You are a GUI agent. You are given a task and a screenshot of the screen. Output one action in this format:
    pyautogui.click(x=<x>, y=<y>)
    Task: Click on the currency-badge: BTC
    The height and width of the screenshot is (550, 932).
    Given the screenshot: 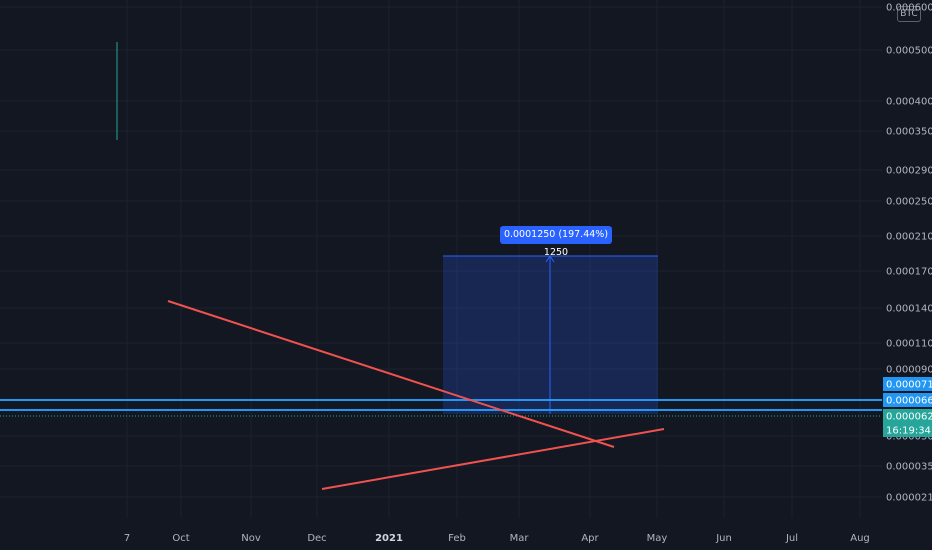 What is the action you would take?
    pyautogui.click(x=909, y=14)
    